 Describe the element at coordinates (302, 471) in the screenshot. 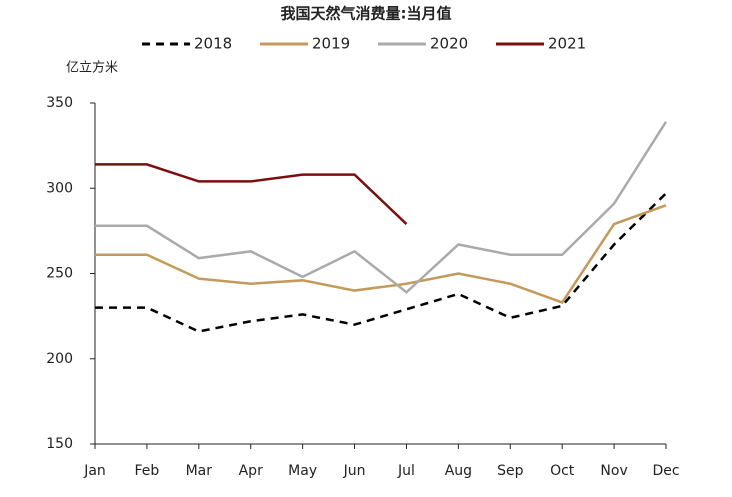

I see `x-tick-label: May` at that location.